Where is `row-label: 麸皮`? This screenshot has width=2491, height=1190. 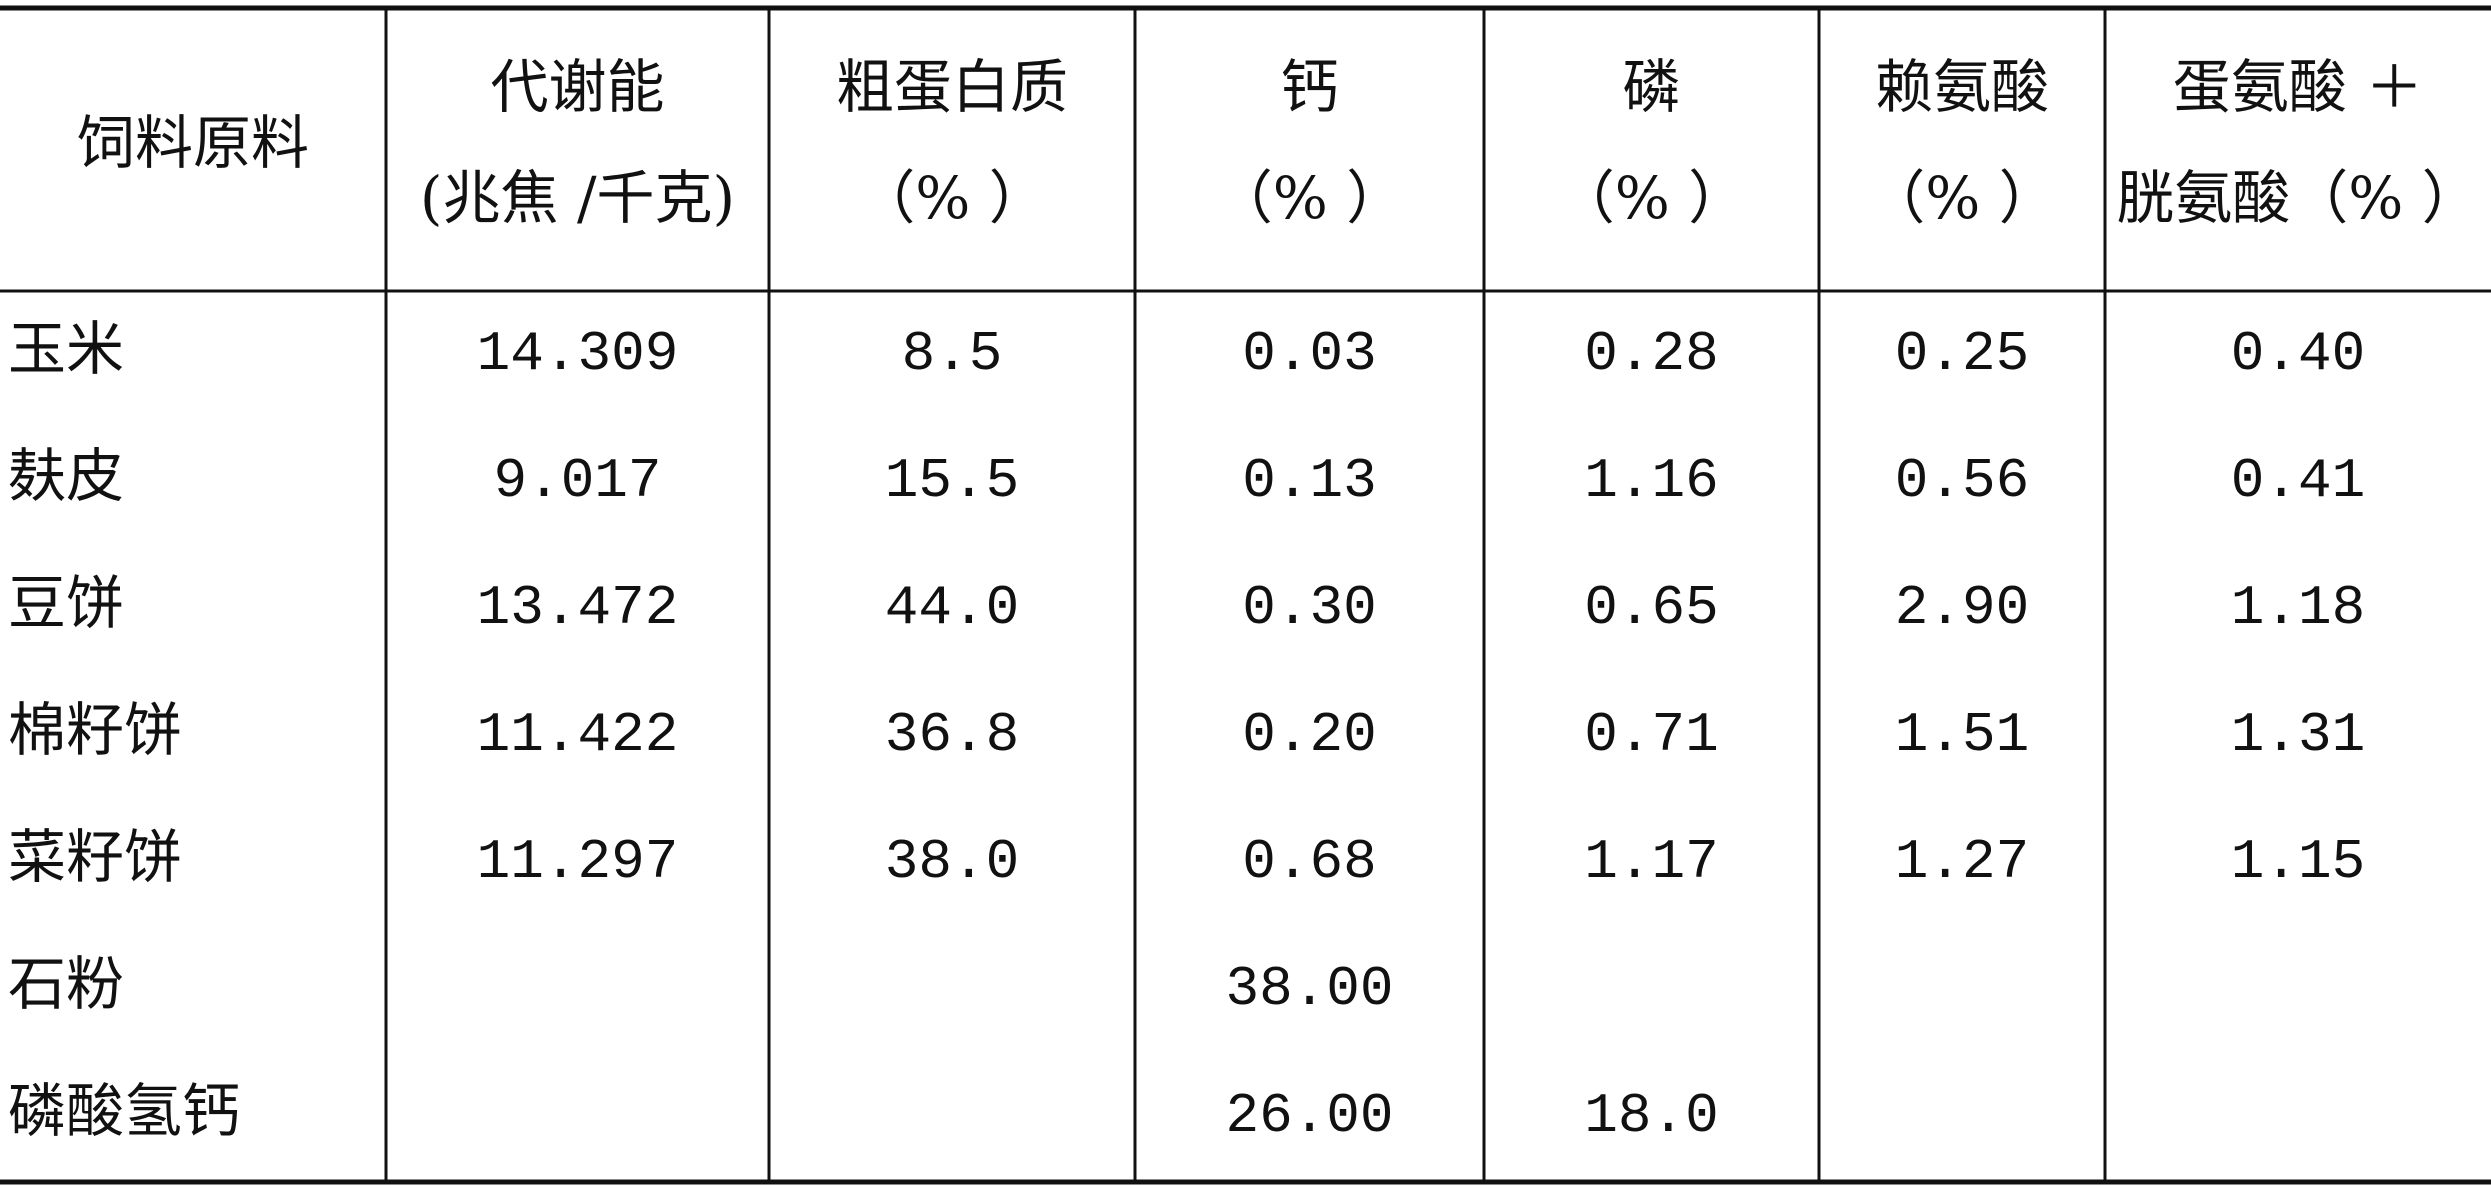
row-label: 麸皮 is located at coordinates (66, 476).